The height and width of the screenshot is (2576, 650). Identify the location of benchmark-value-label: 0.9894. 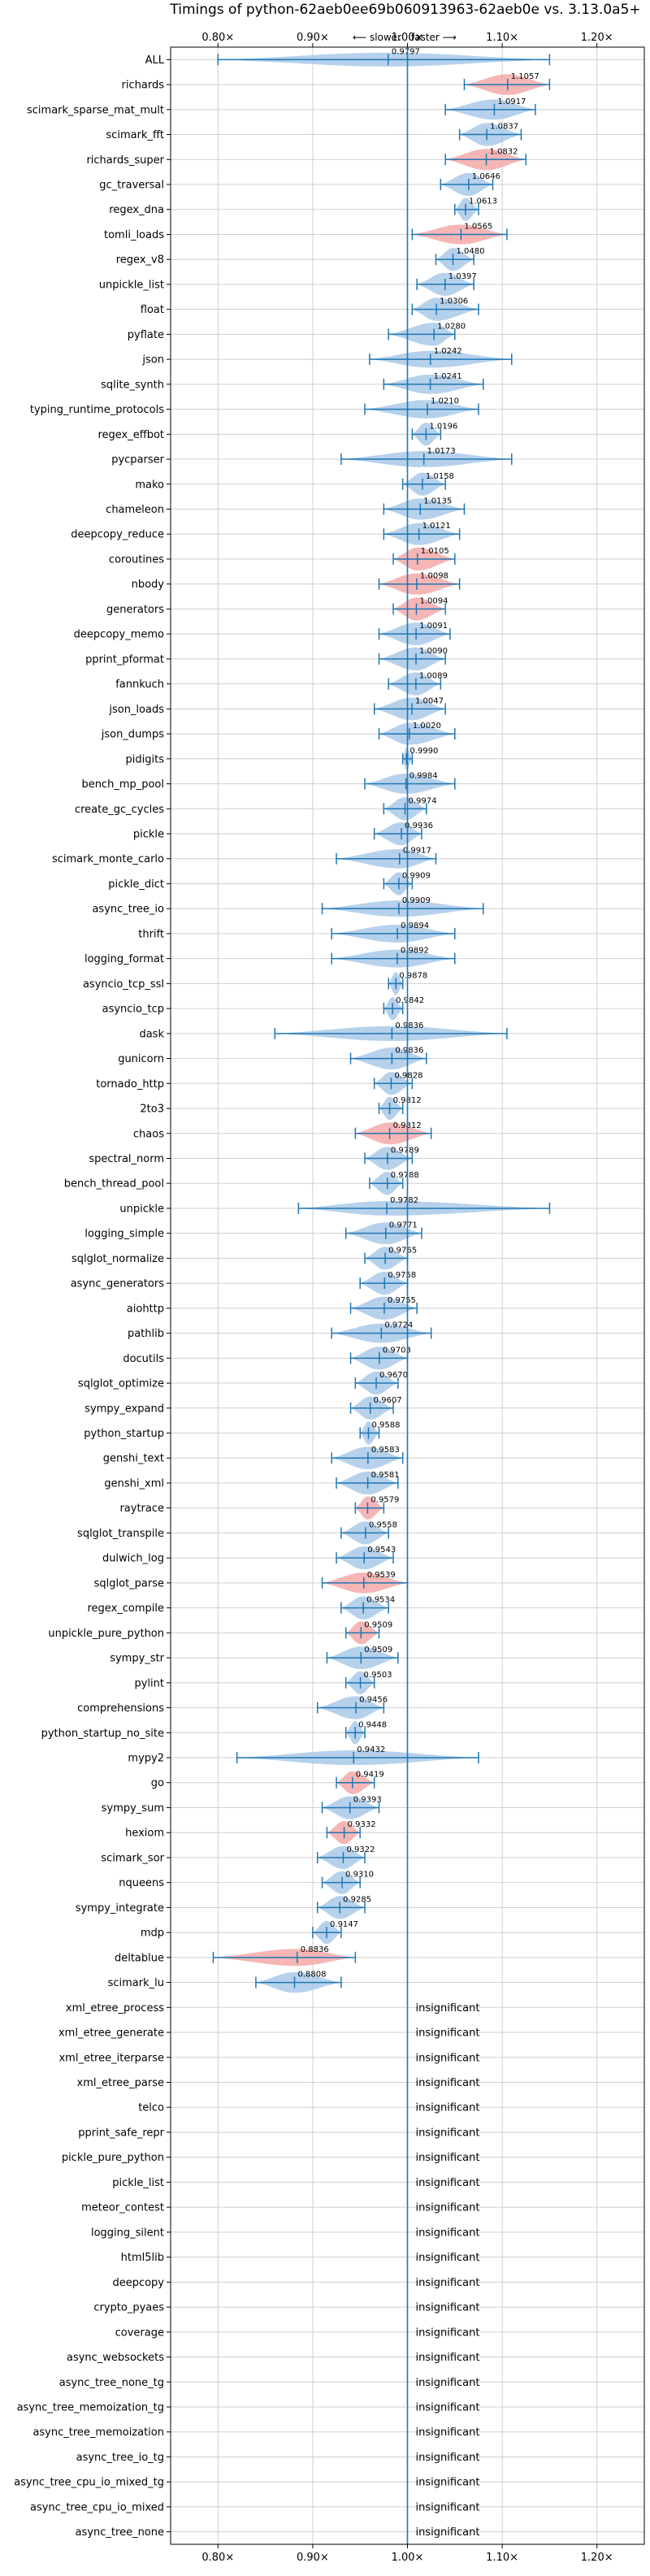
(415, 926).